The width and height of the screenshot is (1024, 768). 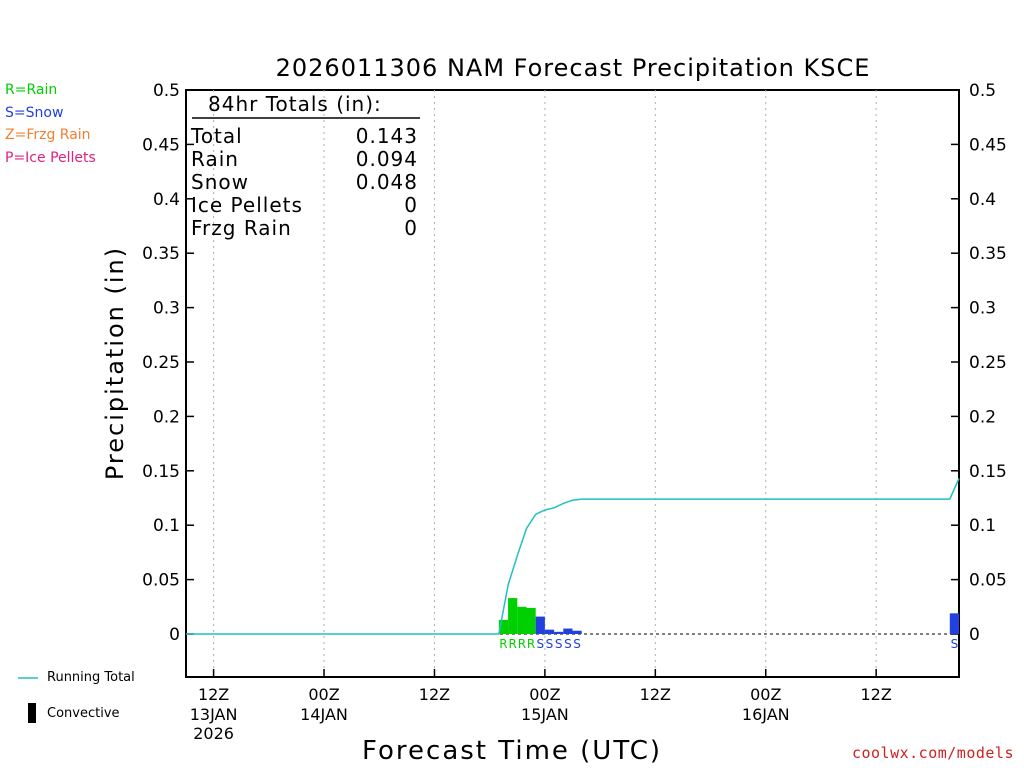 What do you see at coordinates (540, 644) in the screenshot?
I see `precip-type-label-4: S` at bounding box center [540, 644].